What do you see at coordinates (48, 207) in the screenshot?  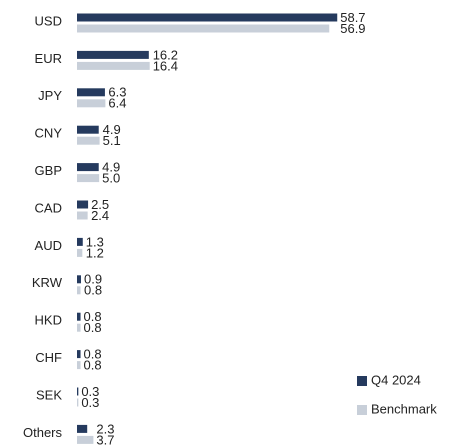 I see `category-label: CAD` at bounding box center [48, 207].